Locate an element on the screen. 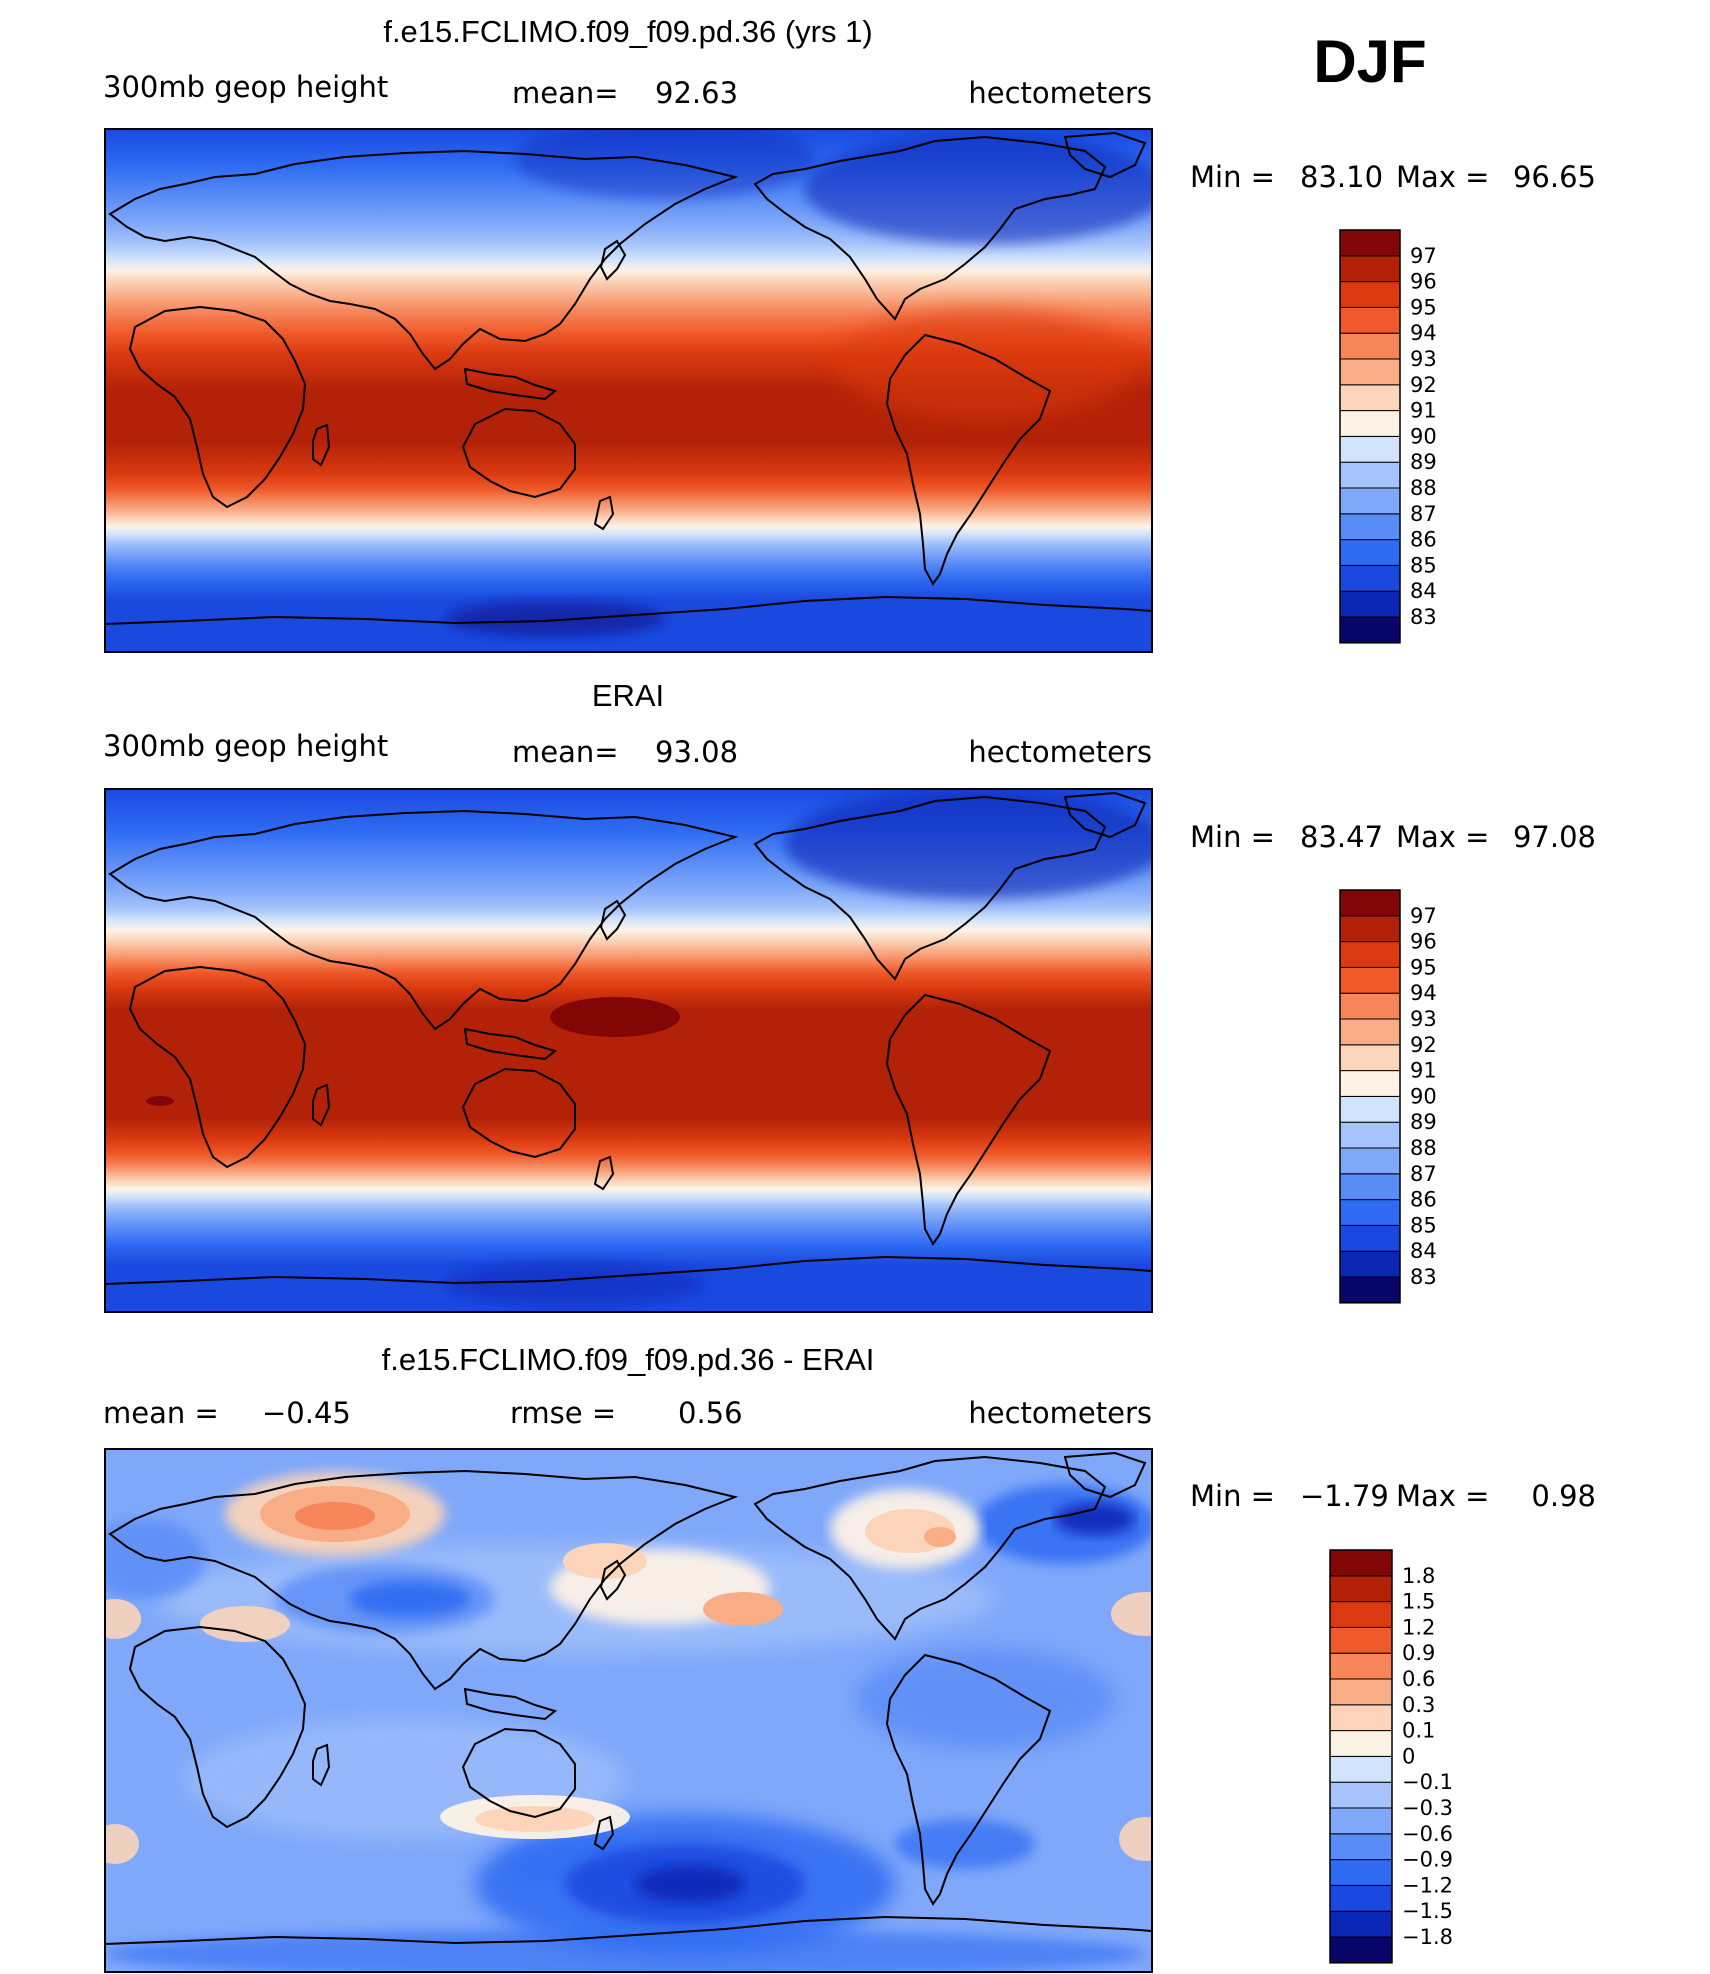  mean-label: mean= is located at coordinates (565, 752).